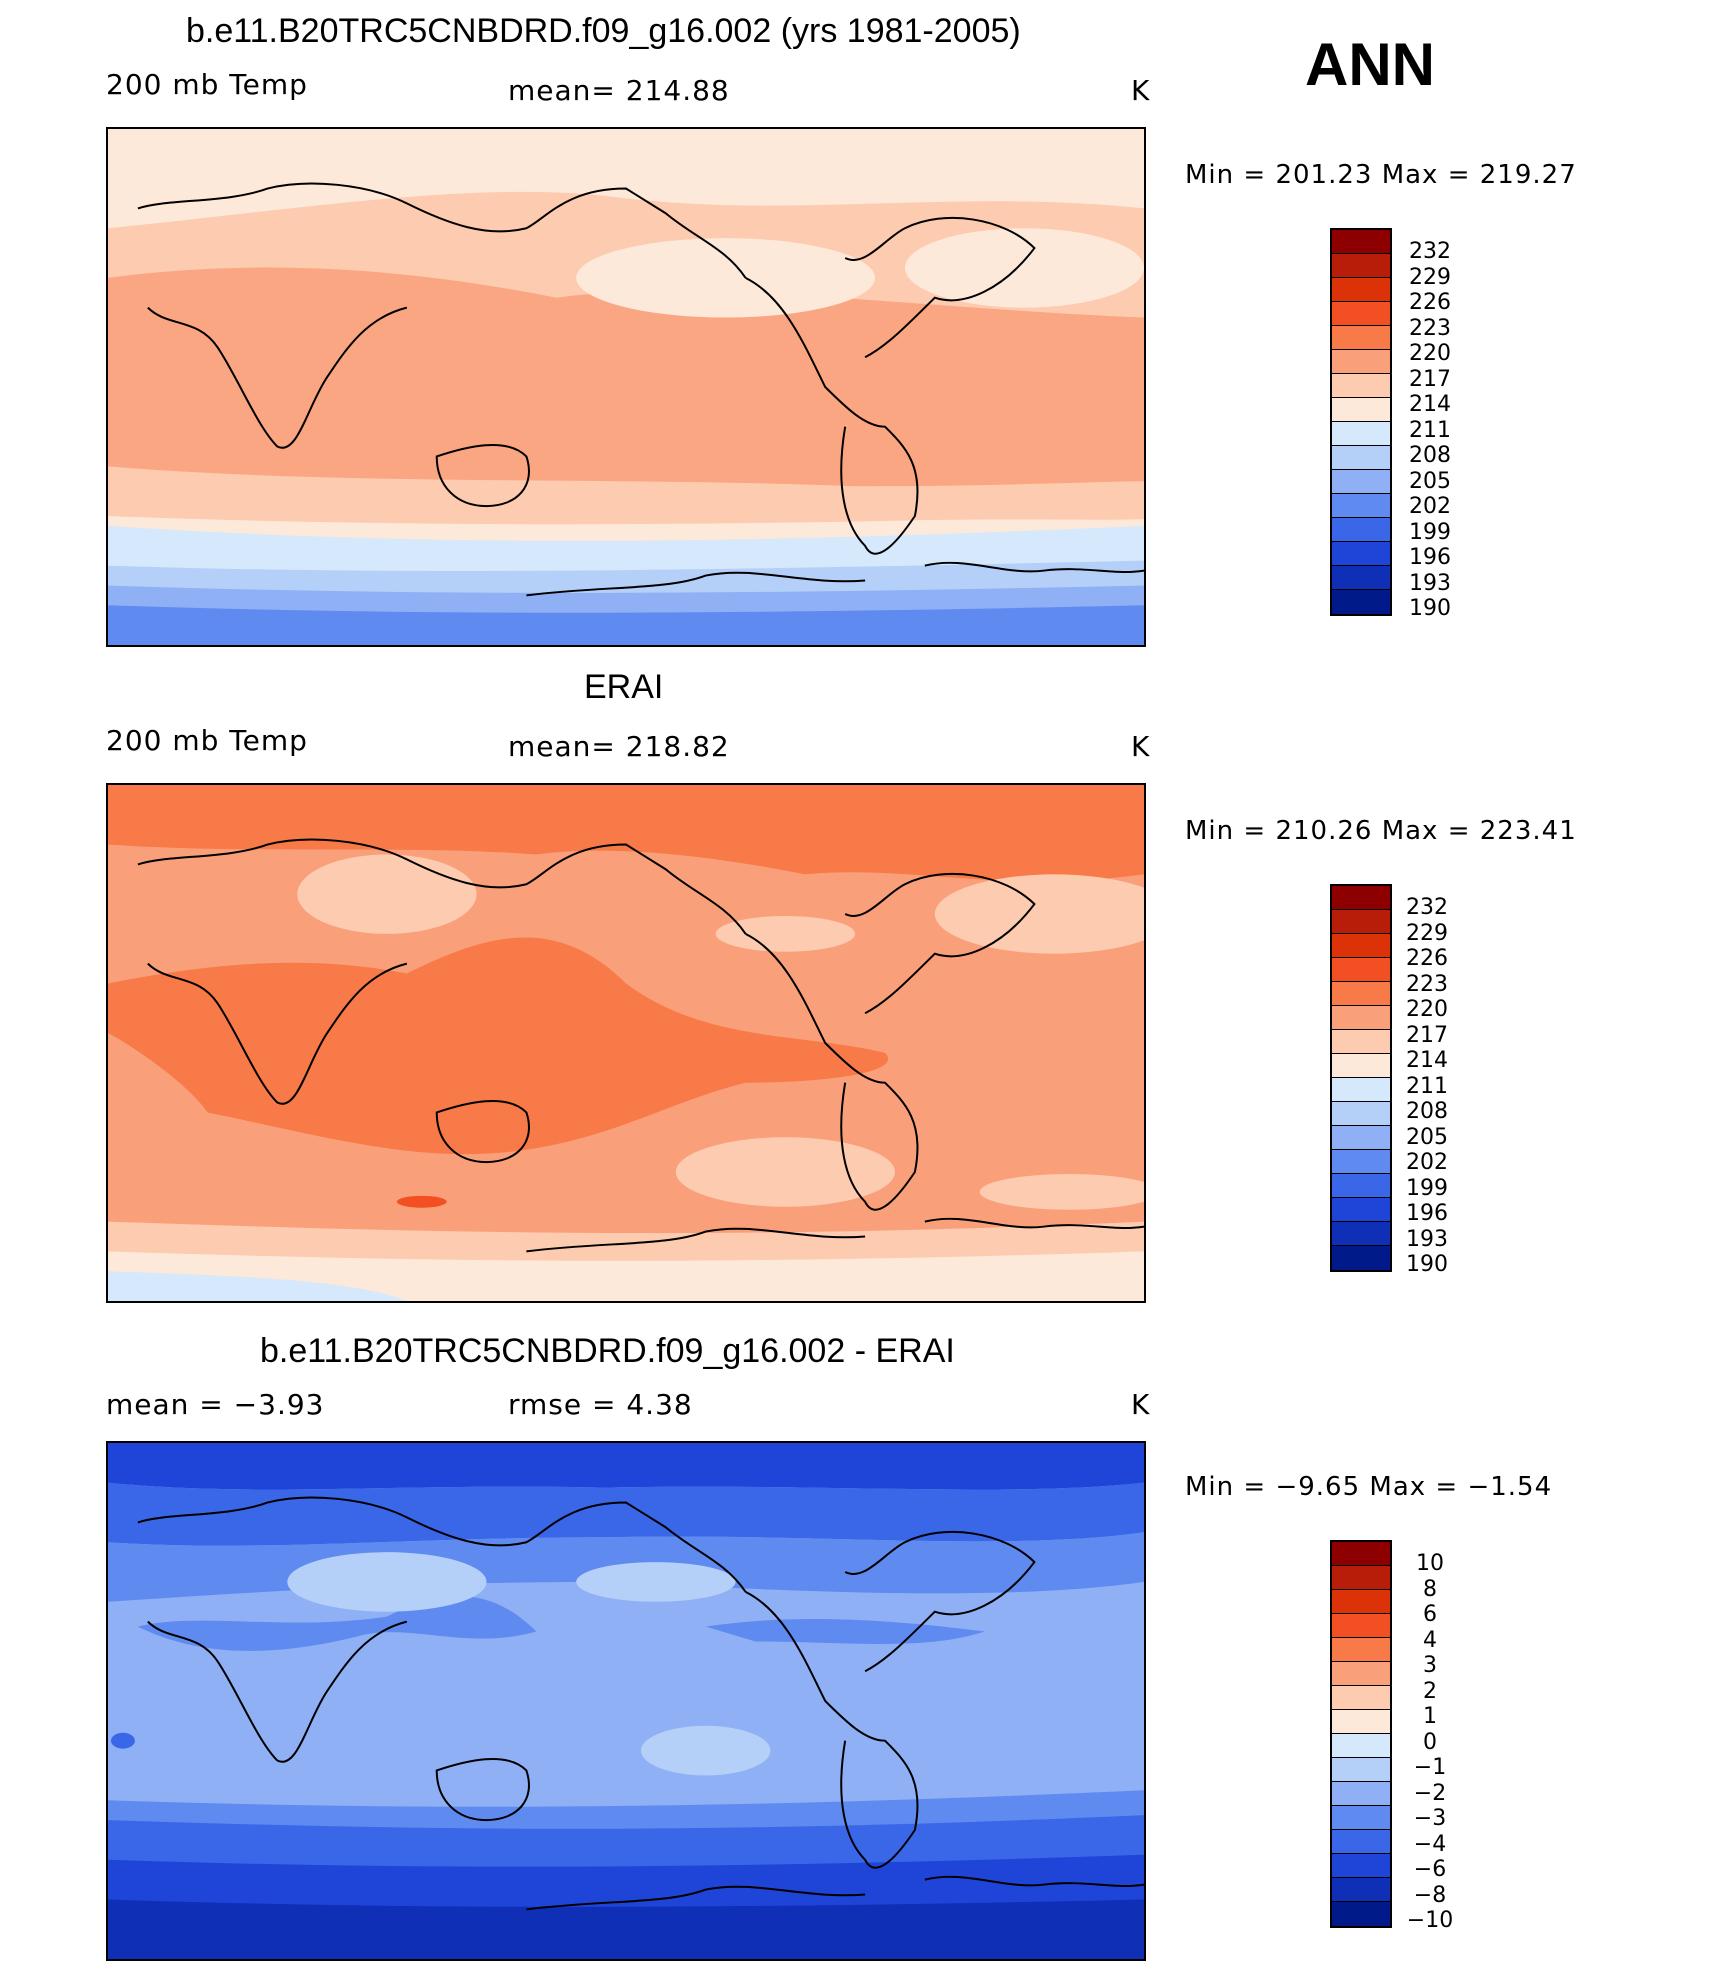 The image size is (1710, 1975). I want to click on season-label: ANN, so click(1370, 64).